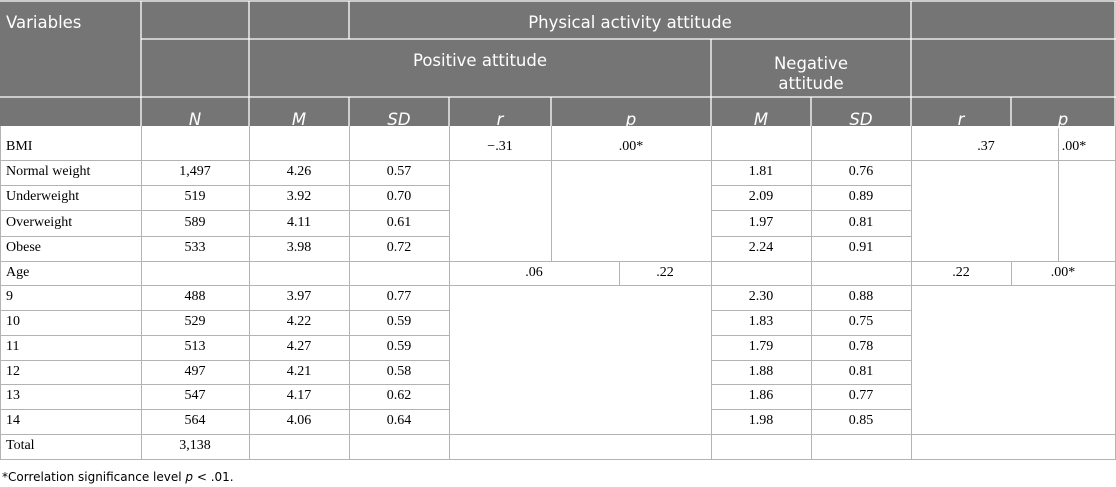 This screenshot has height=487, width=1116. What do you see at coordinates (399, 171) in the screenshot?
I see `cell-sd: 0.57` at bounding box center [399, 171].